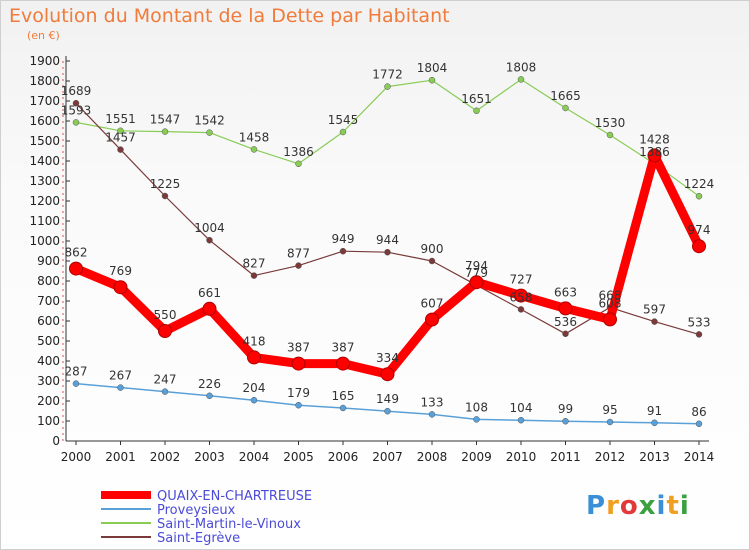 This screenshot has width=750, height=550. What do you see at coordinates (654, 310) in the screenshot?
I see `data-label: 597` at bounding box center [654, 310].